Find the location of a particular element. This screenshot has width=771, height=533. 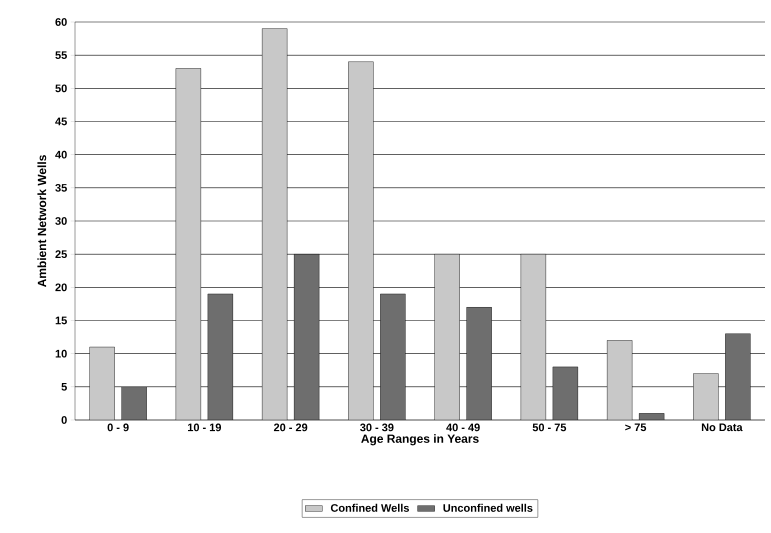

y-tick-label: 10 is located at coordinates (61, 354).